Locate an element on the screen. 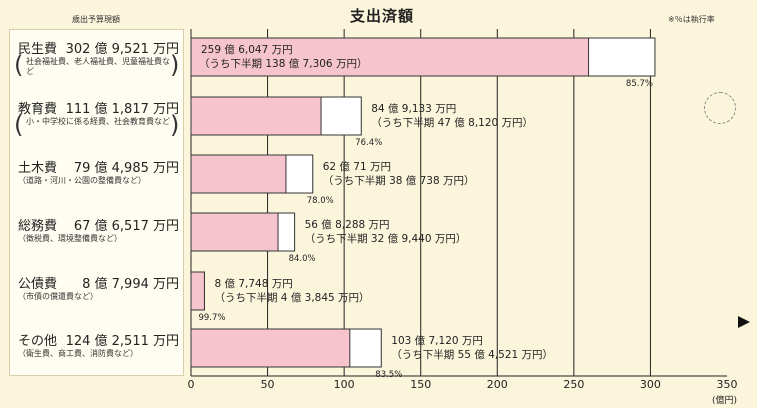  category-budget-amount: 79 億 4,985 万円 is located at coordinates (126, 168).